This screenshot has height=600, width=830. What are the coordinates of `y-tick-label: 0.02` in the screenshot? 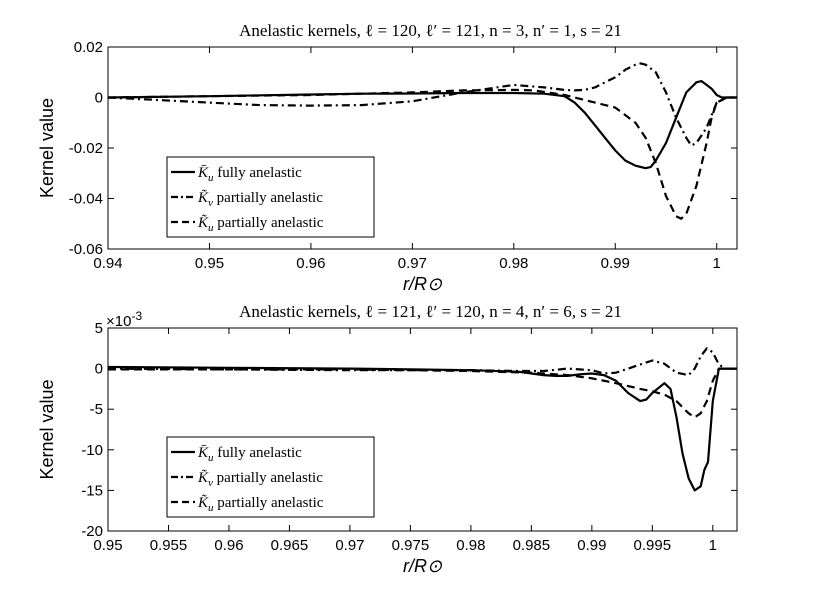 It's located at (88, 47).